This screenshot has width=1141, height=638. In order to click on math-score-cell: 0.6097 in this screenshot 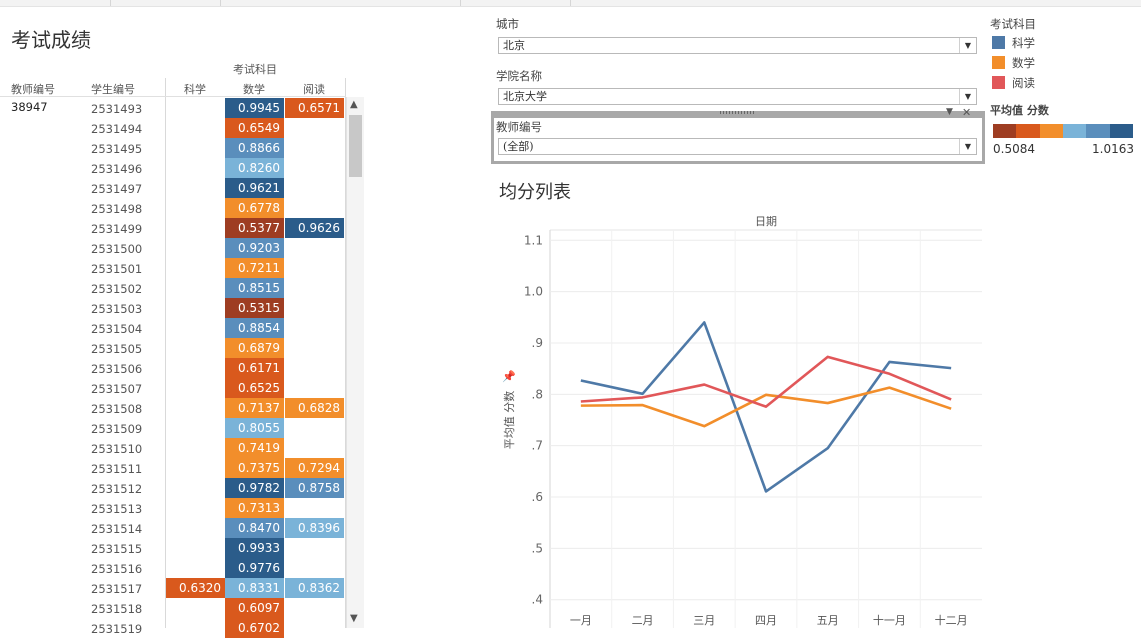, I will do `click(254, 608)`.